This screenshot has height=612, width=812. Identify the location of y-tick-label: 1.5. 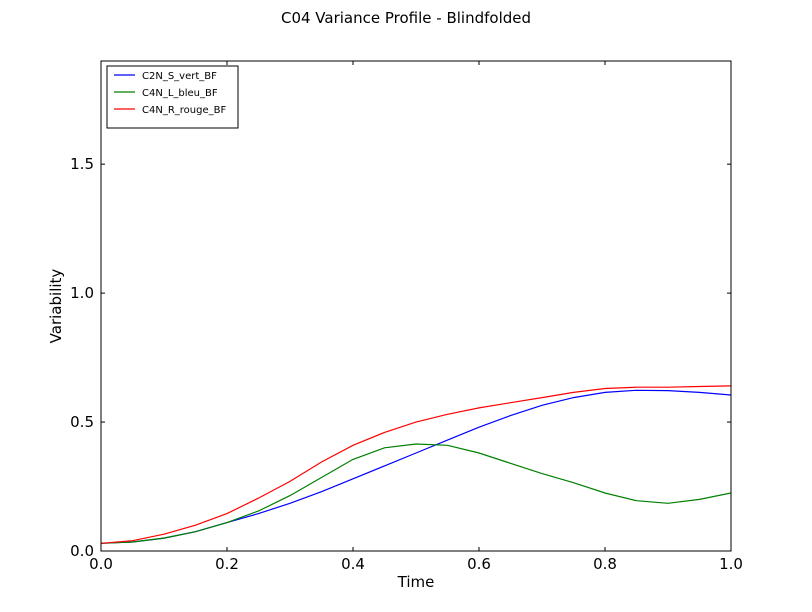
(82, 164).